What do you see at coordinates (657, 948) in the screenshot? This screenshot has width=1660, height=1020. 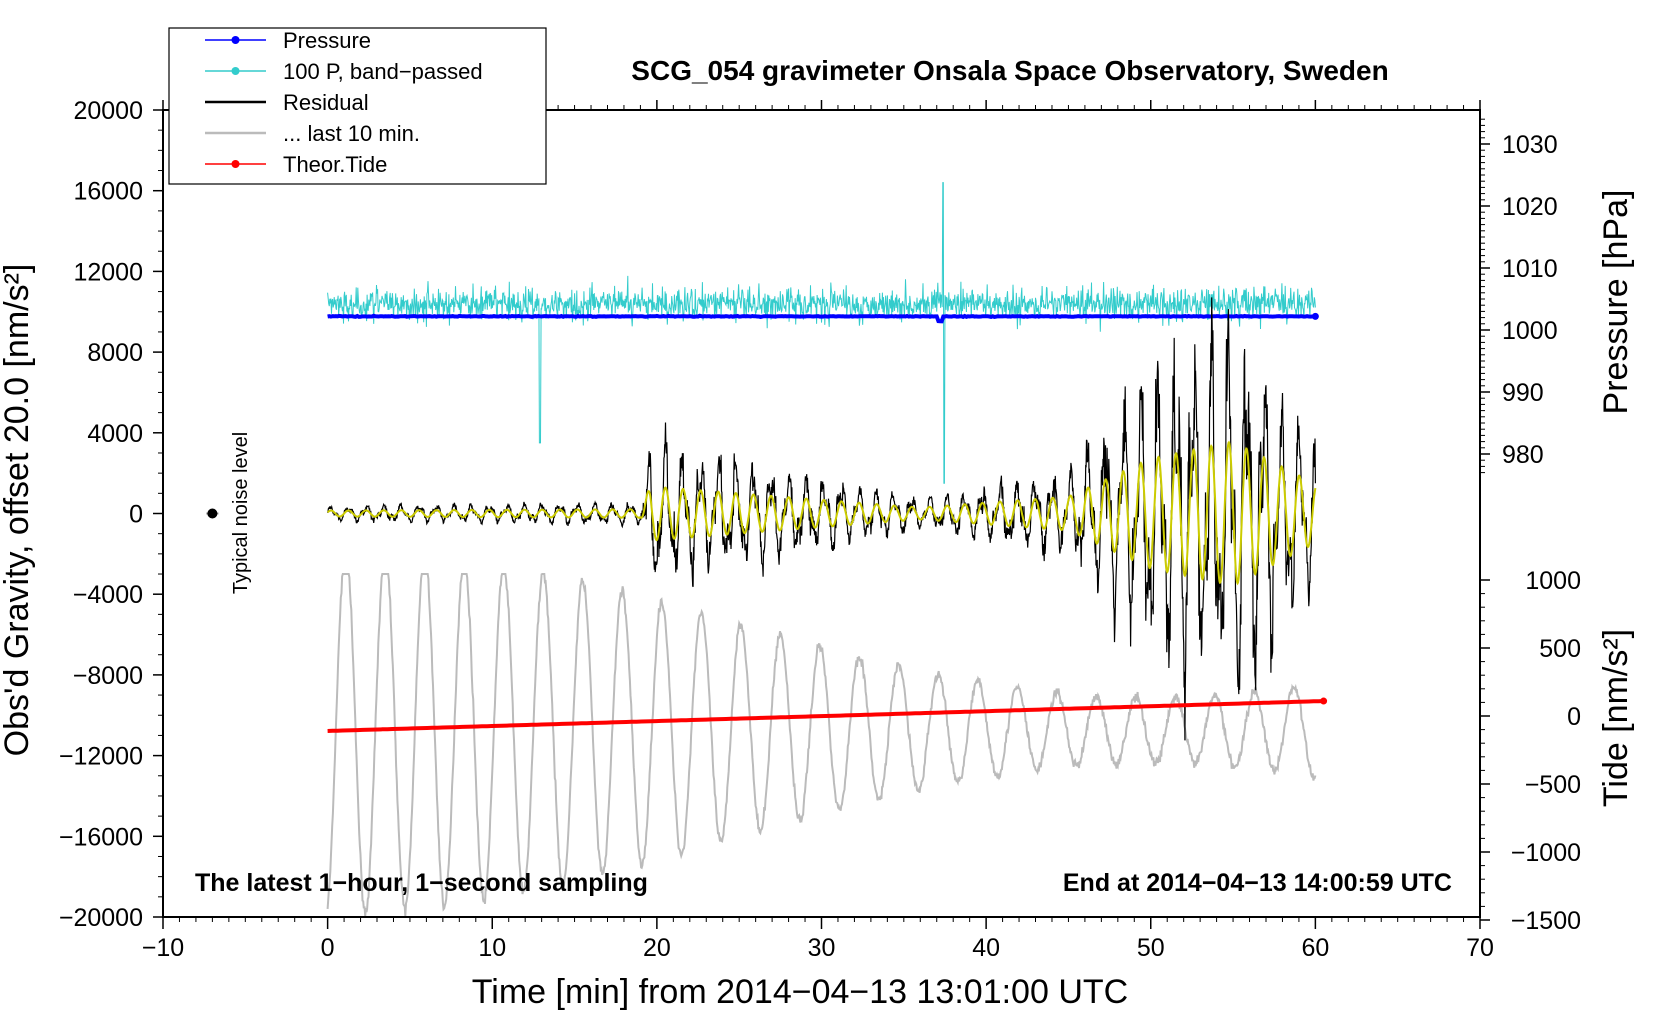 I see `x-axis-tick-label: 20` at bounding box center [657, 948].